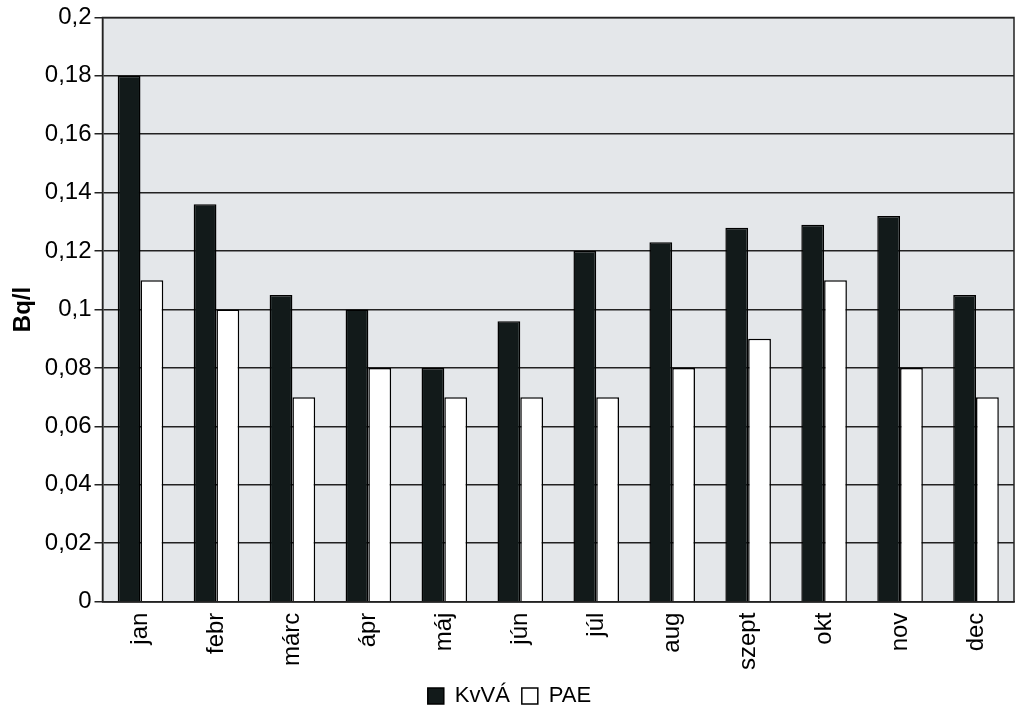  What do you see at coordinates (75, 16) in the screenshot?
I see `y-tick-label: 0,2` at bounding box center [75, 16].